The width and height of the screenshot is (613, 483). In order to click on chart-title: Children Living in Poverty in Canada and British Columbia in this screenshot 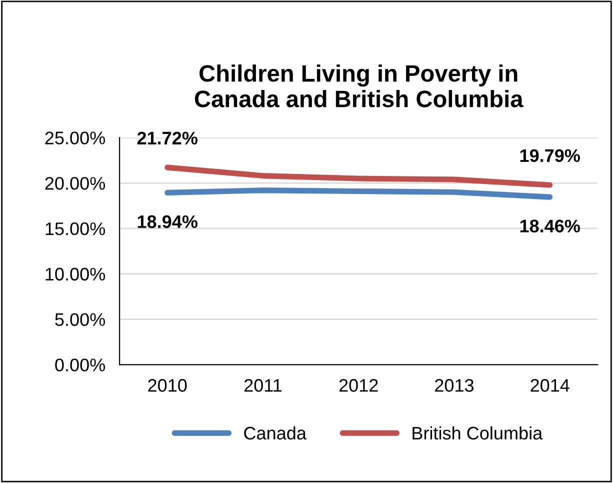, I will do `click(359, 86)`.